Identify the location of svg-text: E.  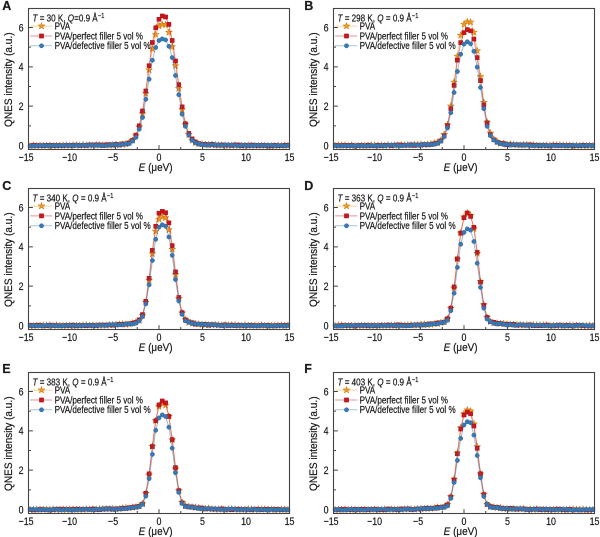
(6, 369).